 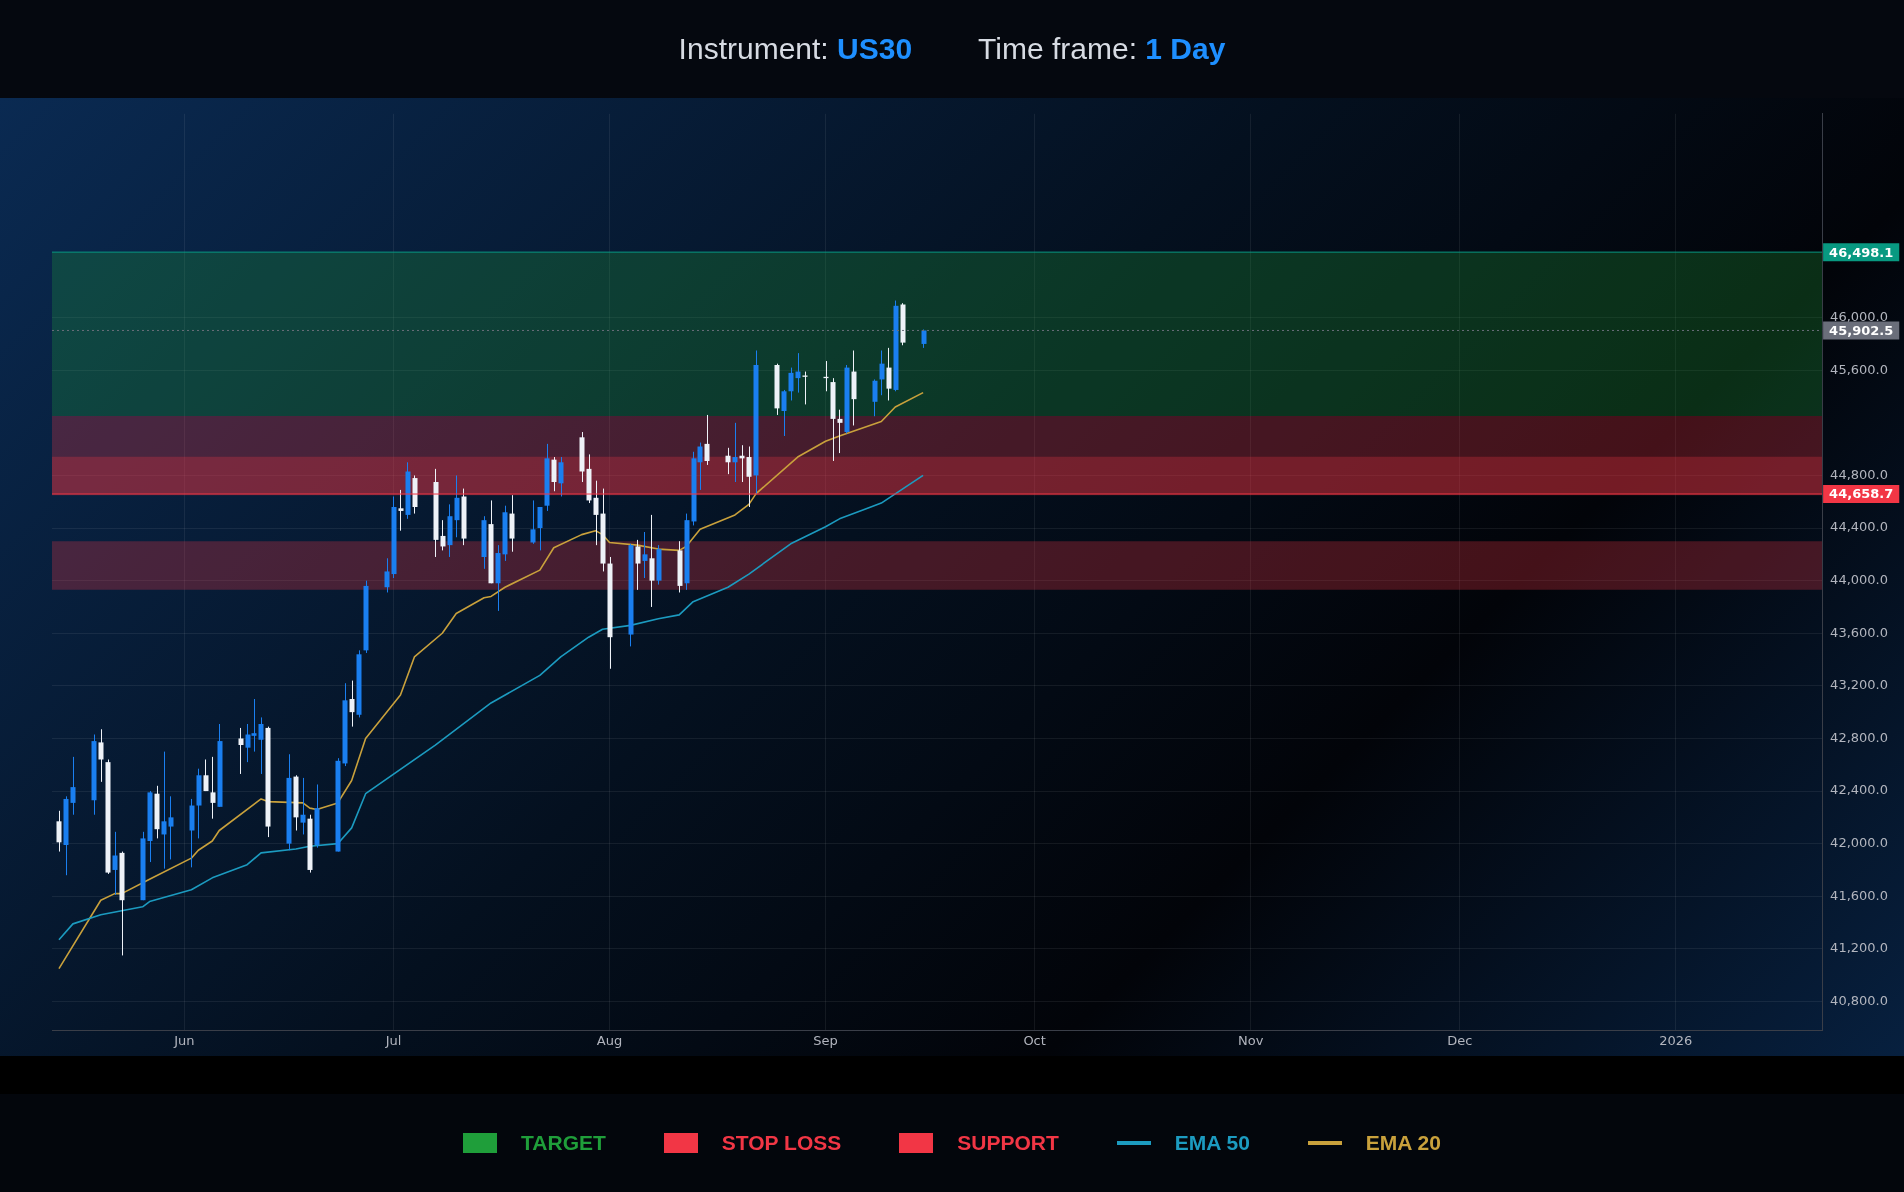 What do you see at coordinates (1859, 317) in the screenshot?
I see `y-tick-label: 46,000.0` at bounding box center [1859, 317].